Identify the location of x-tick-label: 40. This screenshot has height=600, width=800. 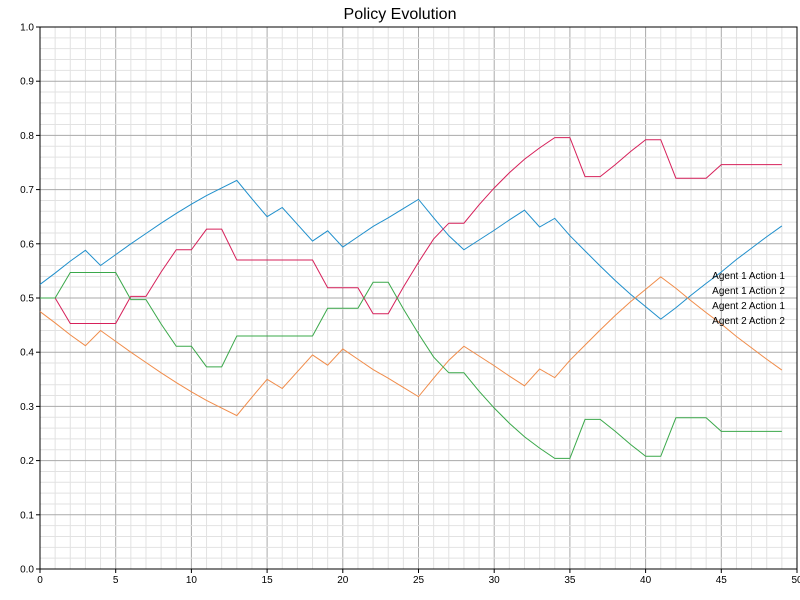
(646, 580).